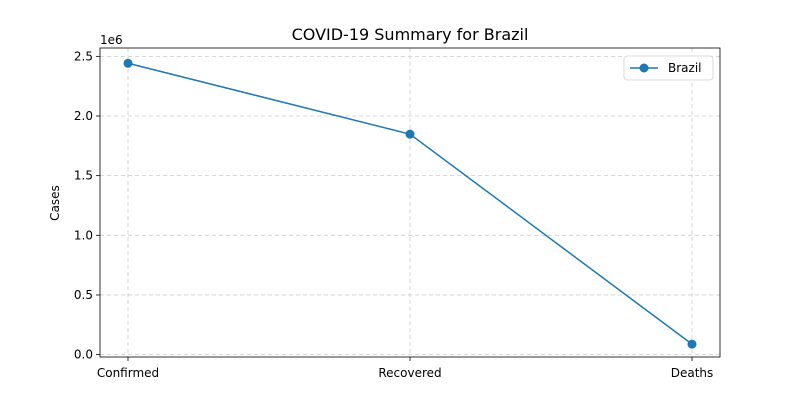 This screenshot has height=400, width=800. What do you see at coordinates (409, 373) in the screenshot?
I see `x-tick-label: Recovered` at bounding box center [409, 373].